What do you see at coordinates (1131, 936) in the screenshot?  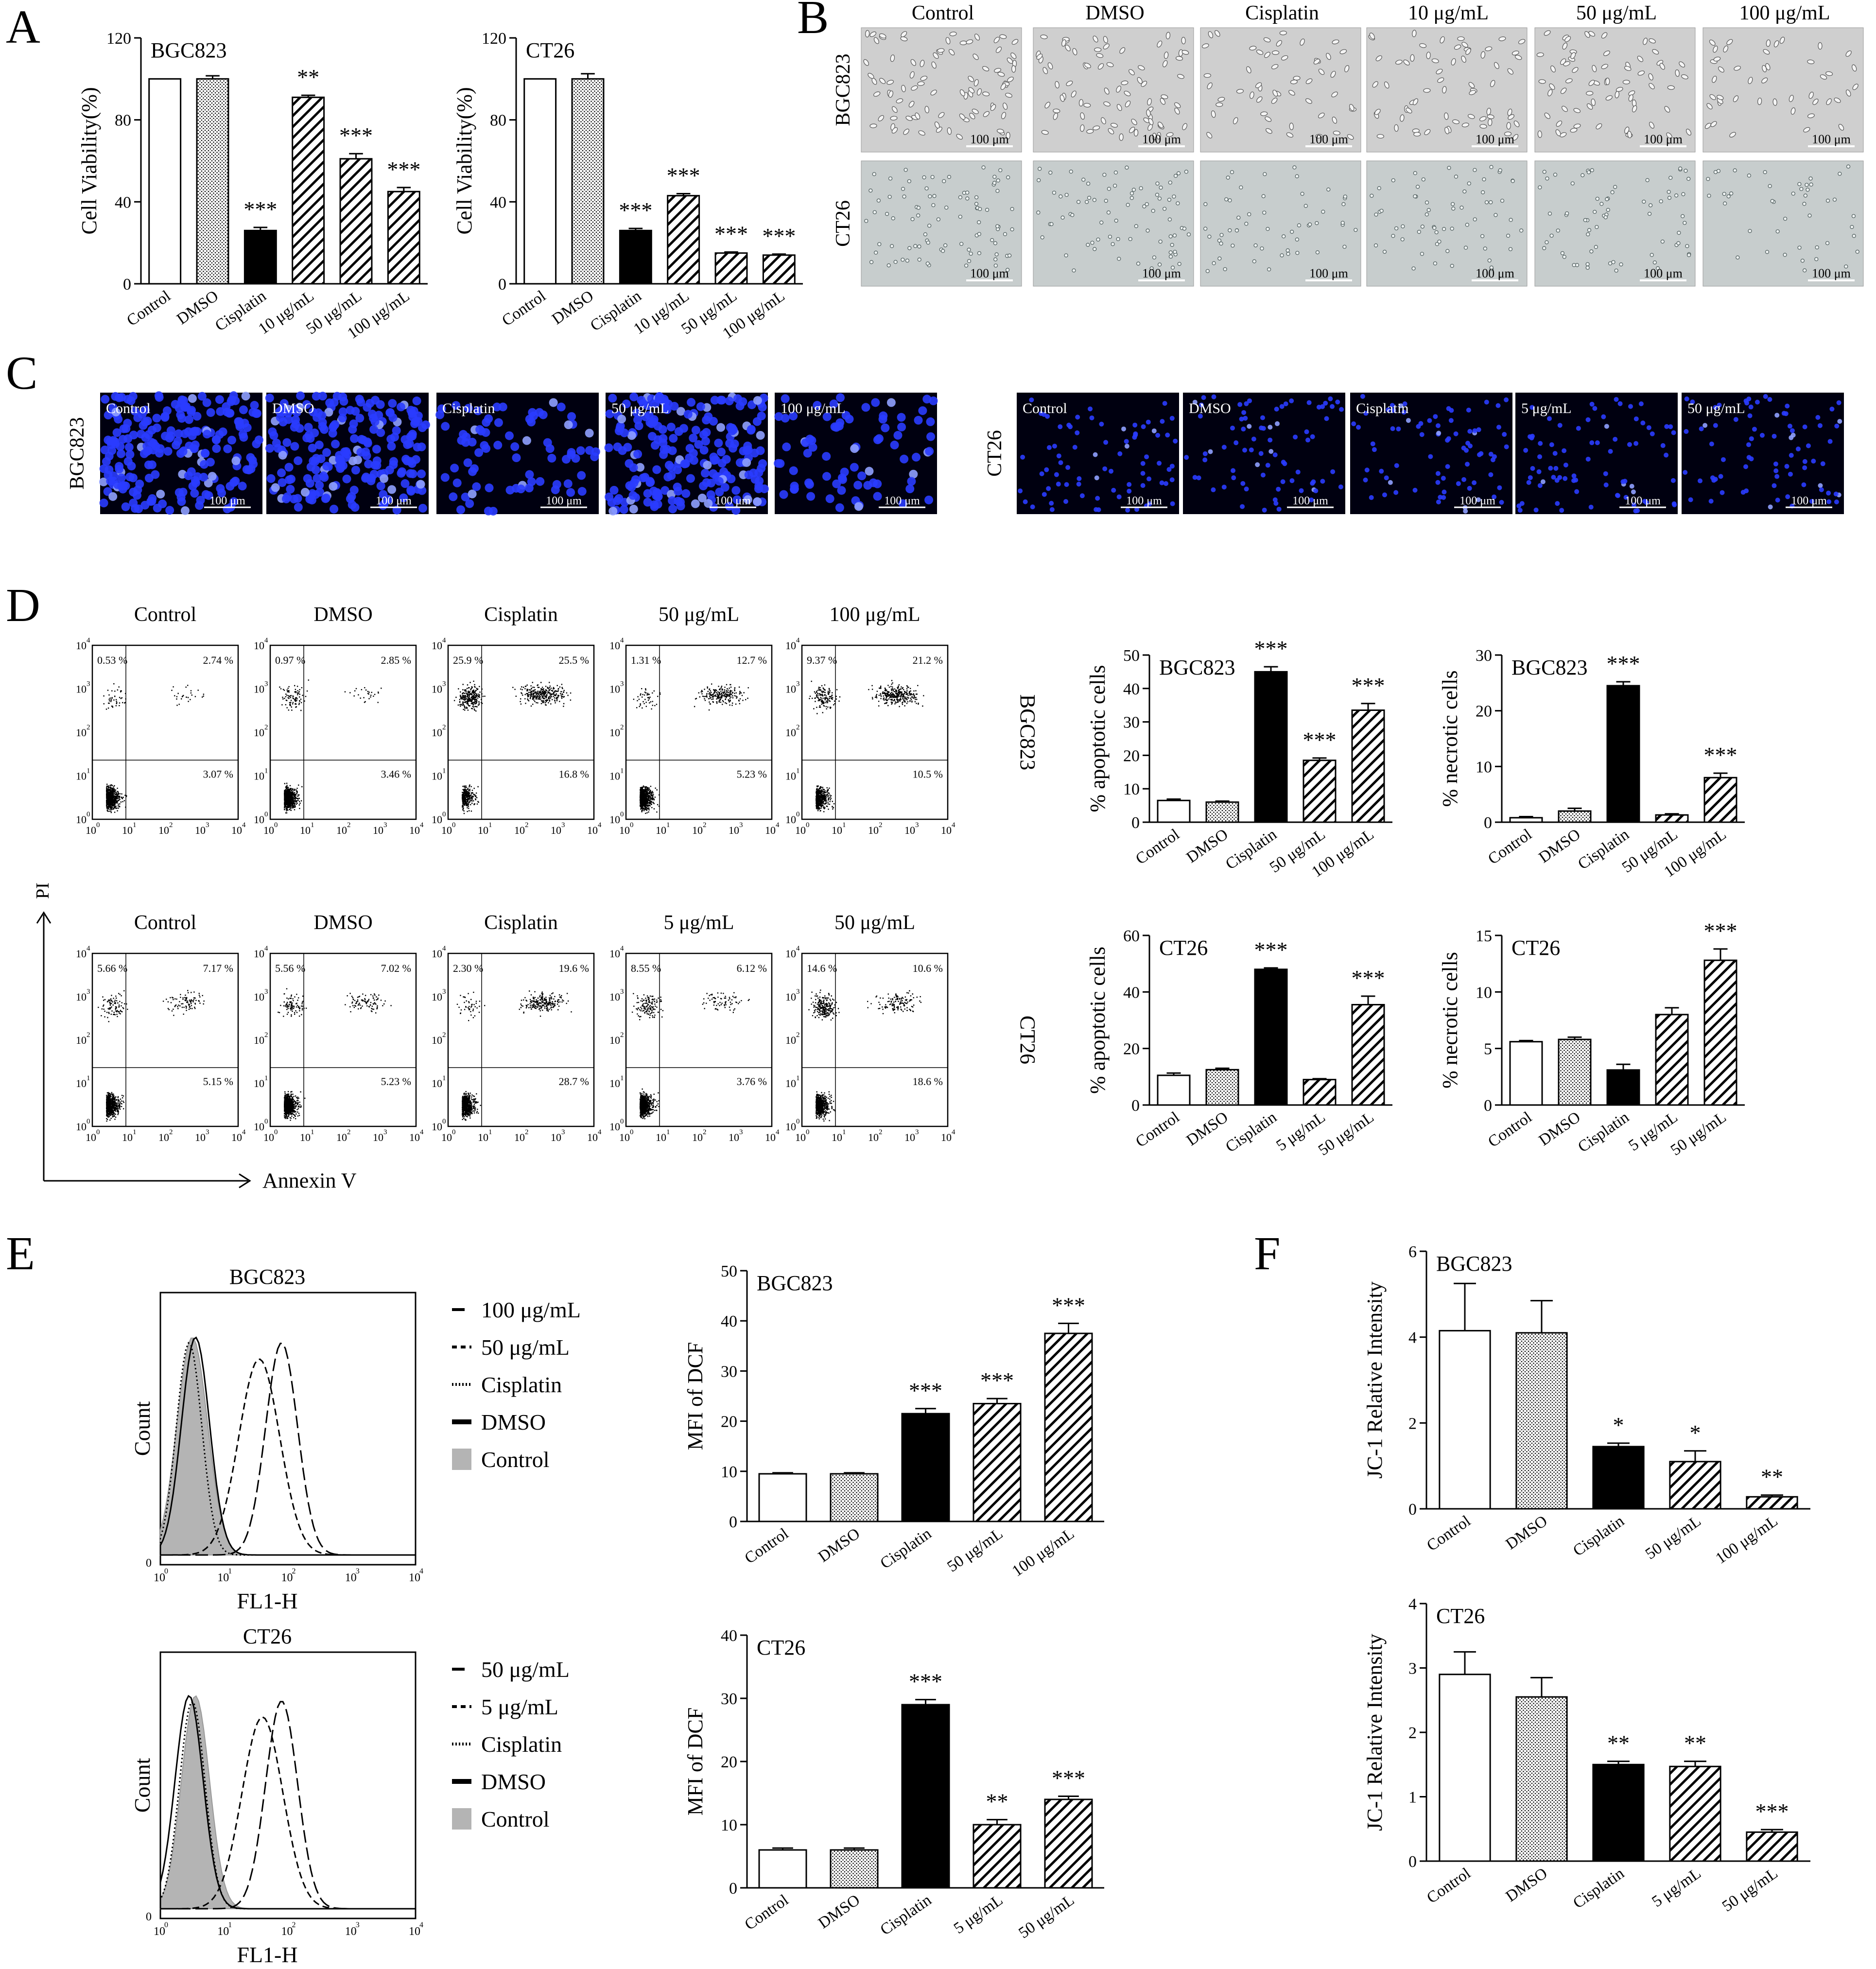 I see `y-tick-label: 60` at bounding box center [1131, 936].